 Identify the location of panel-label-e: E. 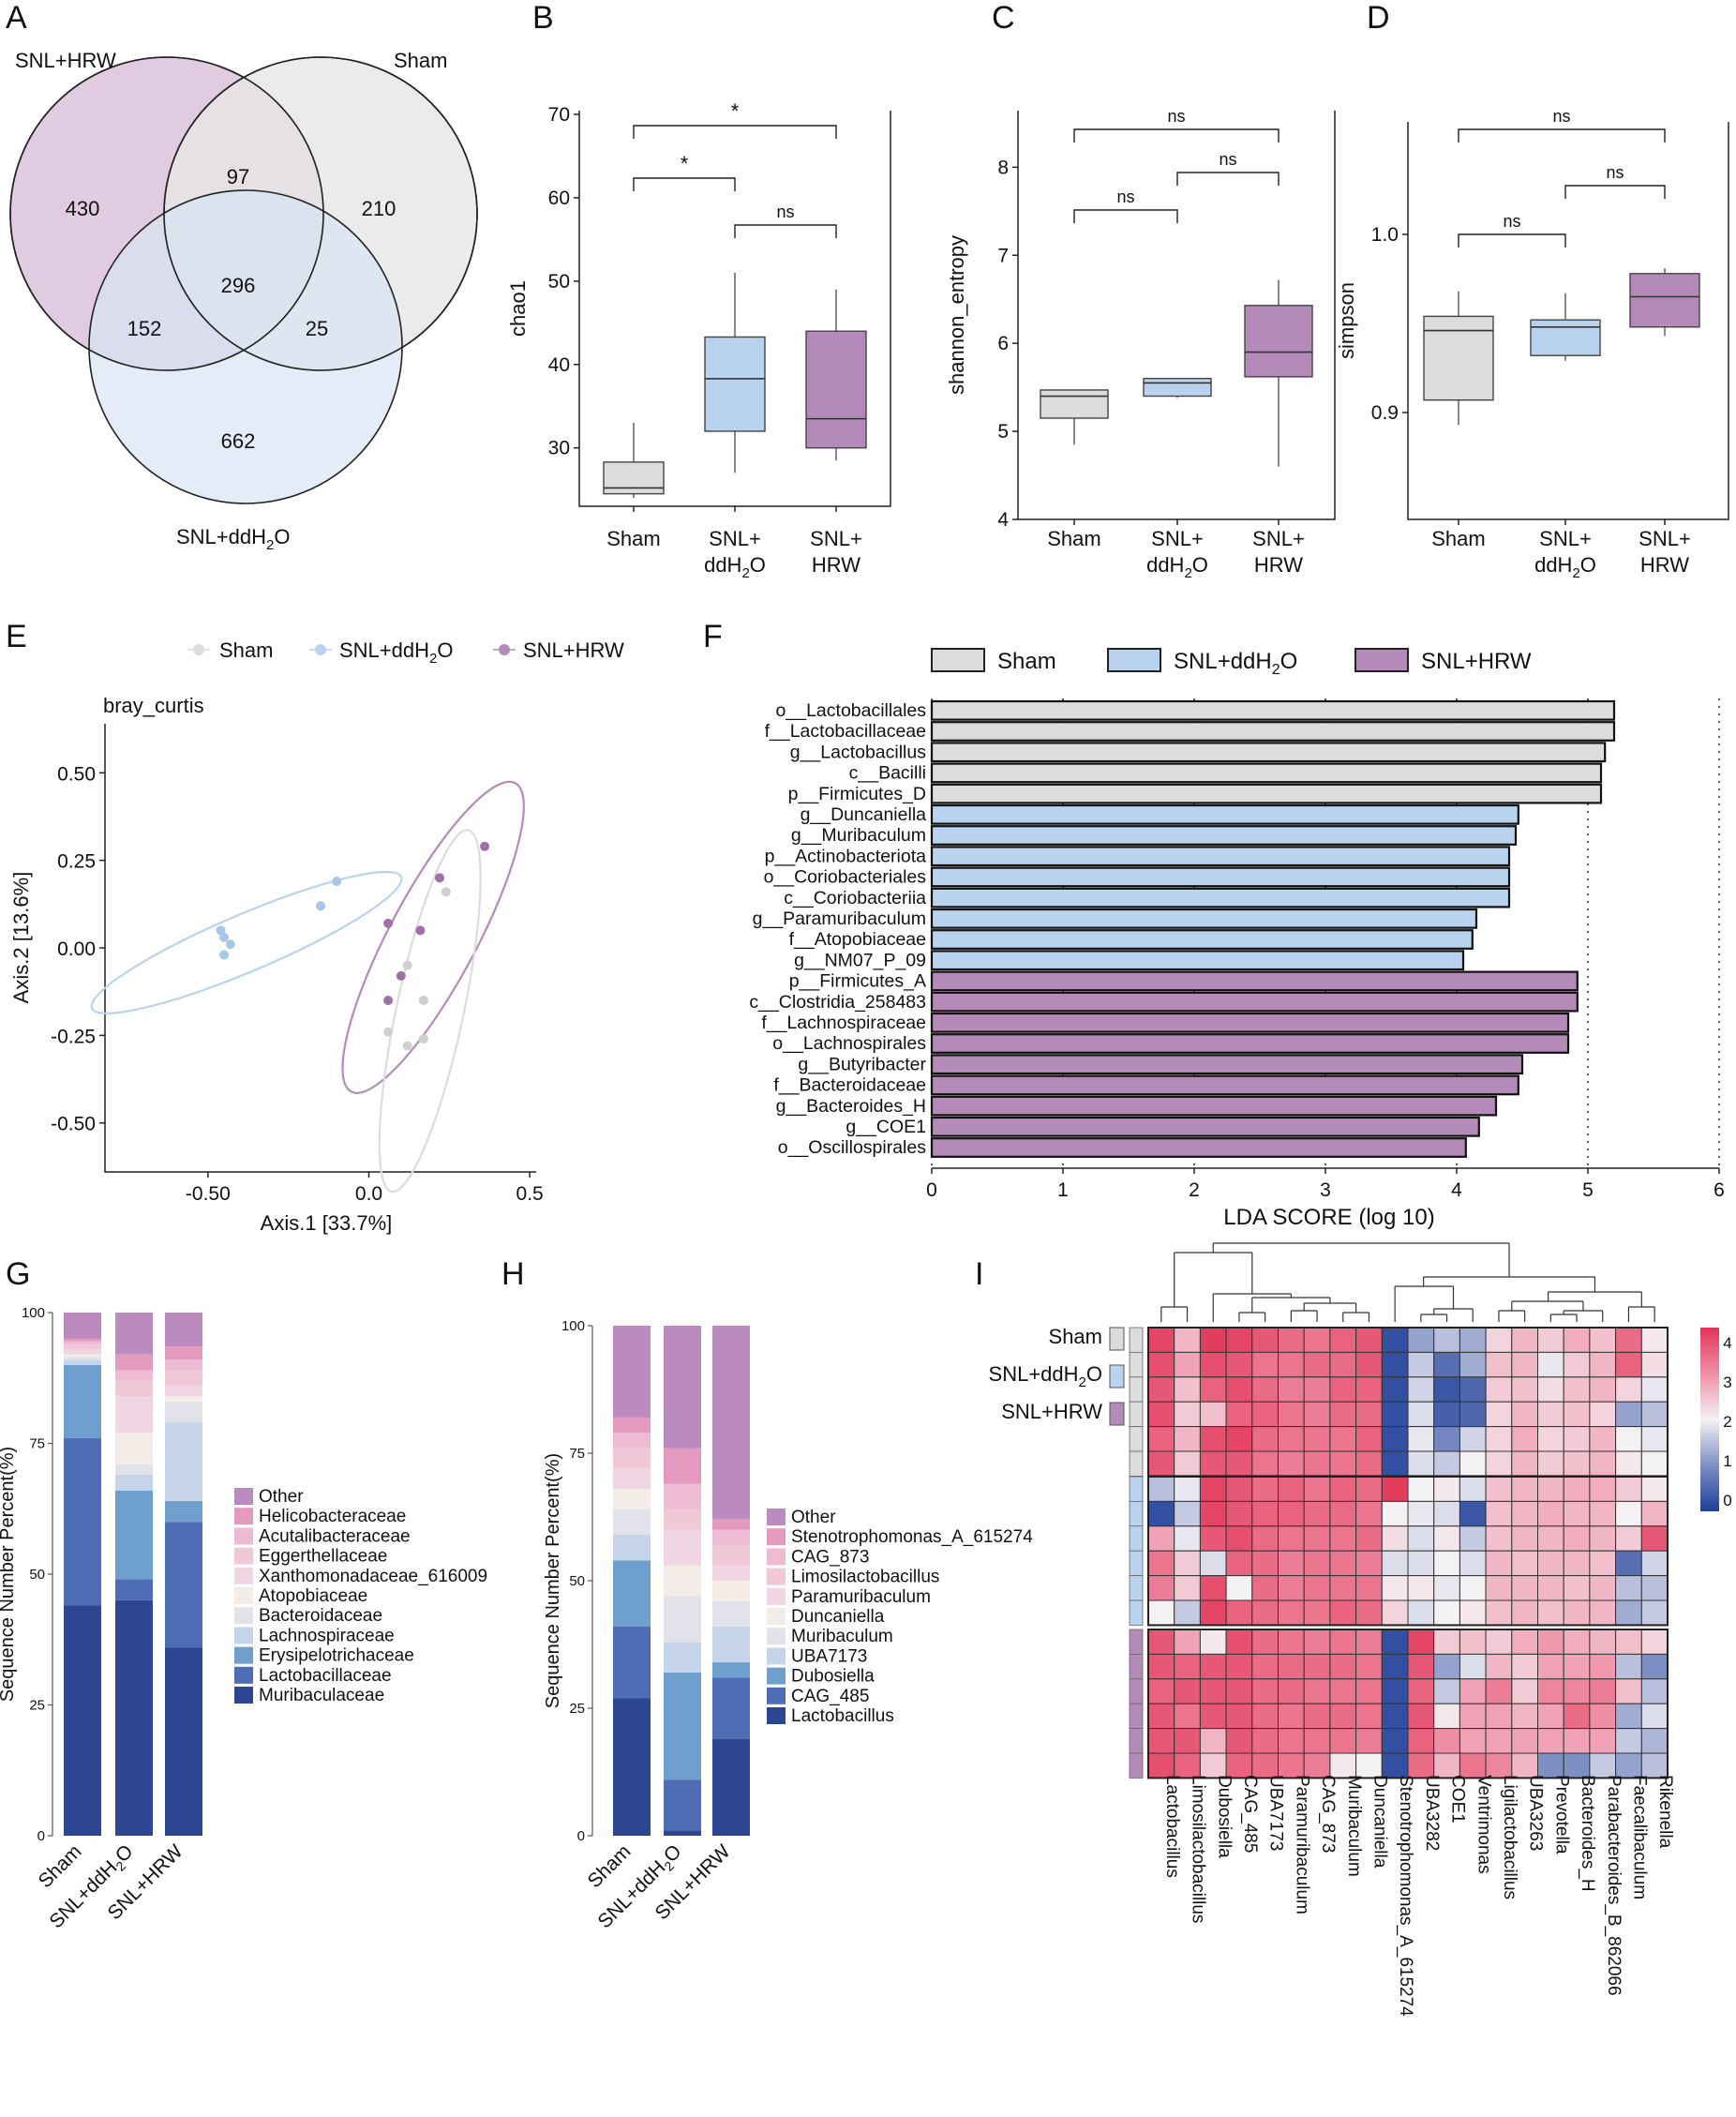
(16, 636).